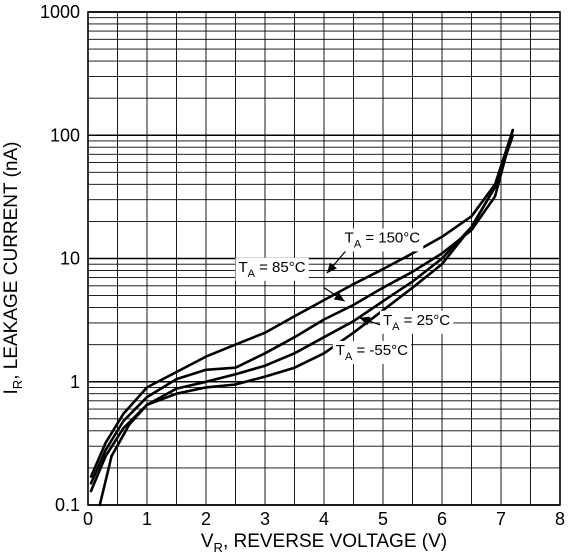  Describe the element at coordinates (560, 519) in the screenshot. I see `x-tick-label: 8` at that location.